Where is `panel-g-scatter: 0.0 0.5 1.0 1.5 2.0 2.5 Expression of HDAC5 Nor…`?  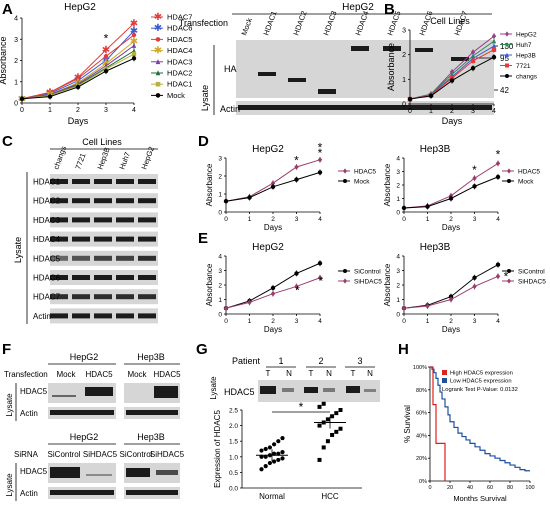 panel-g-scatter: 0.0 0.5 1.0 1.5 2.0 2.5 Expression of HDAC5 Nor… is located at coordinates (287, 450).